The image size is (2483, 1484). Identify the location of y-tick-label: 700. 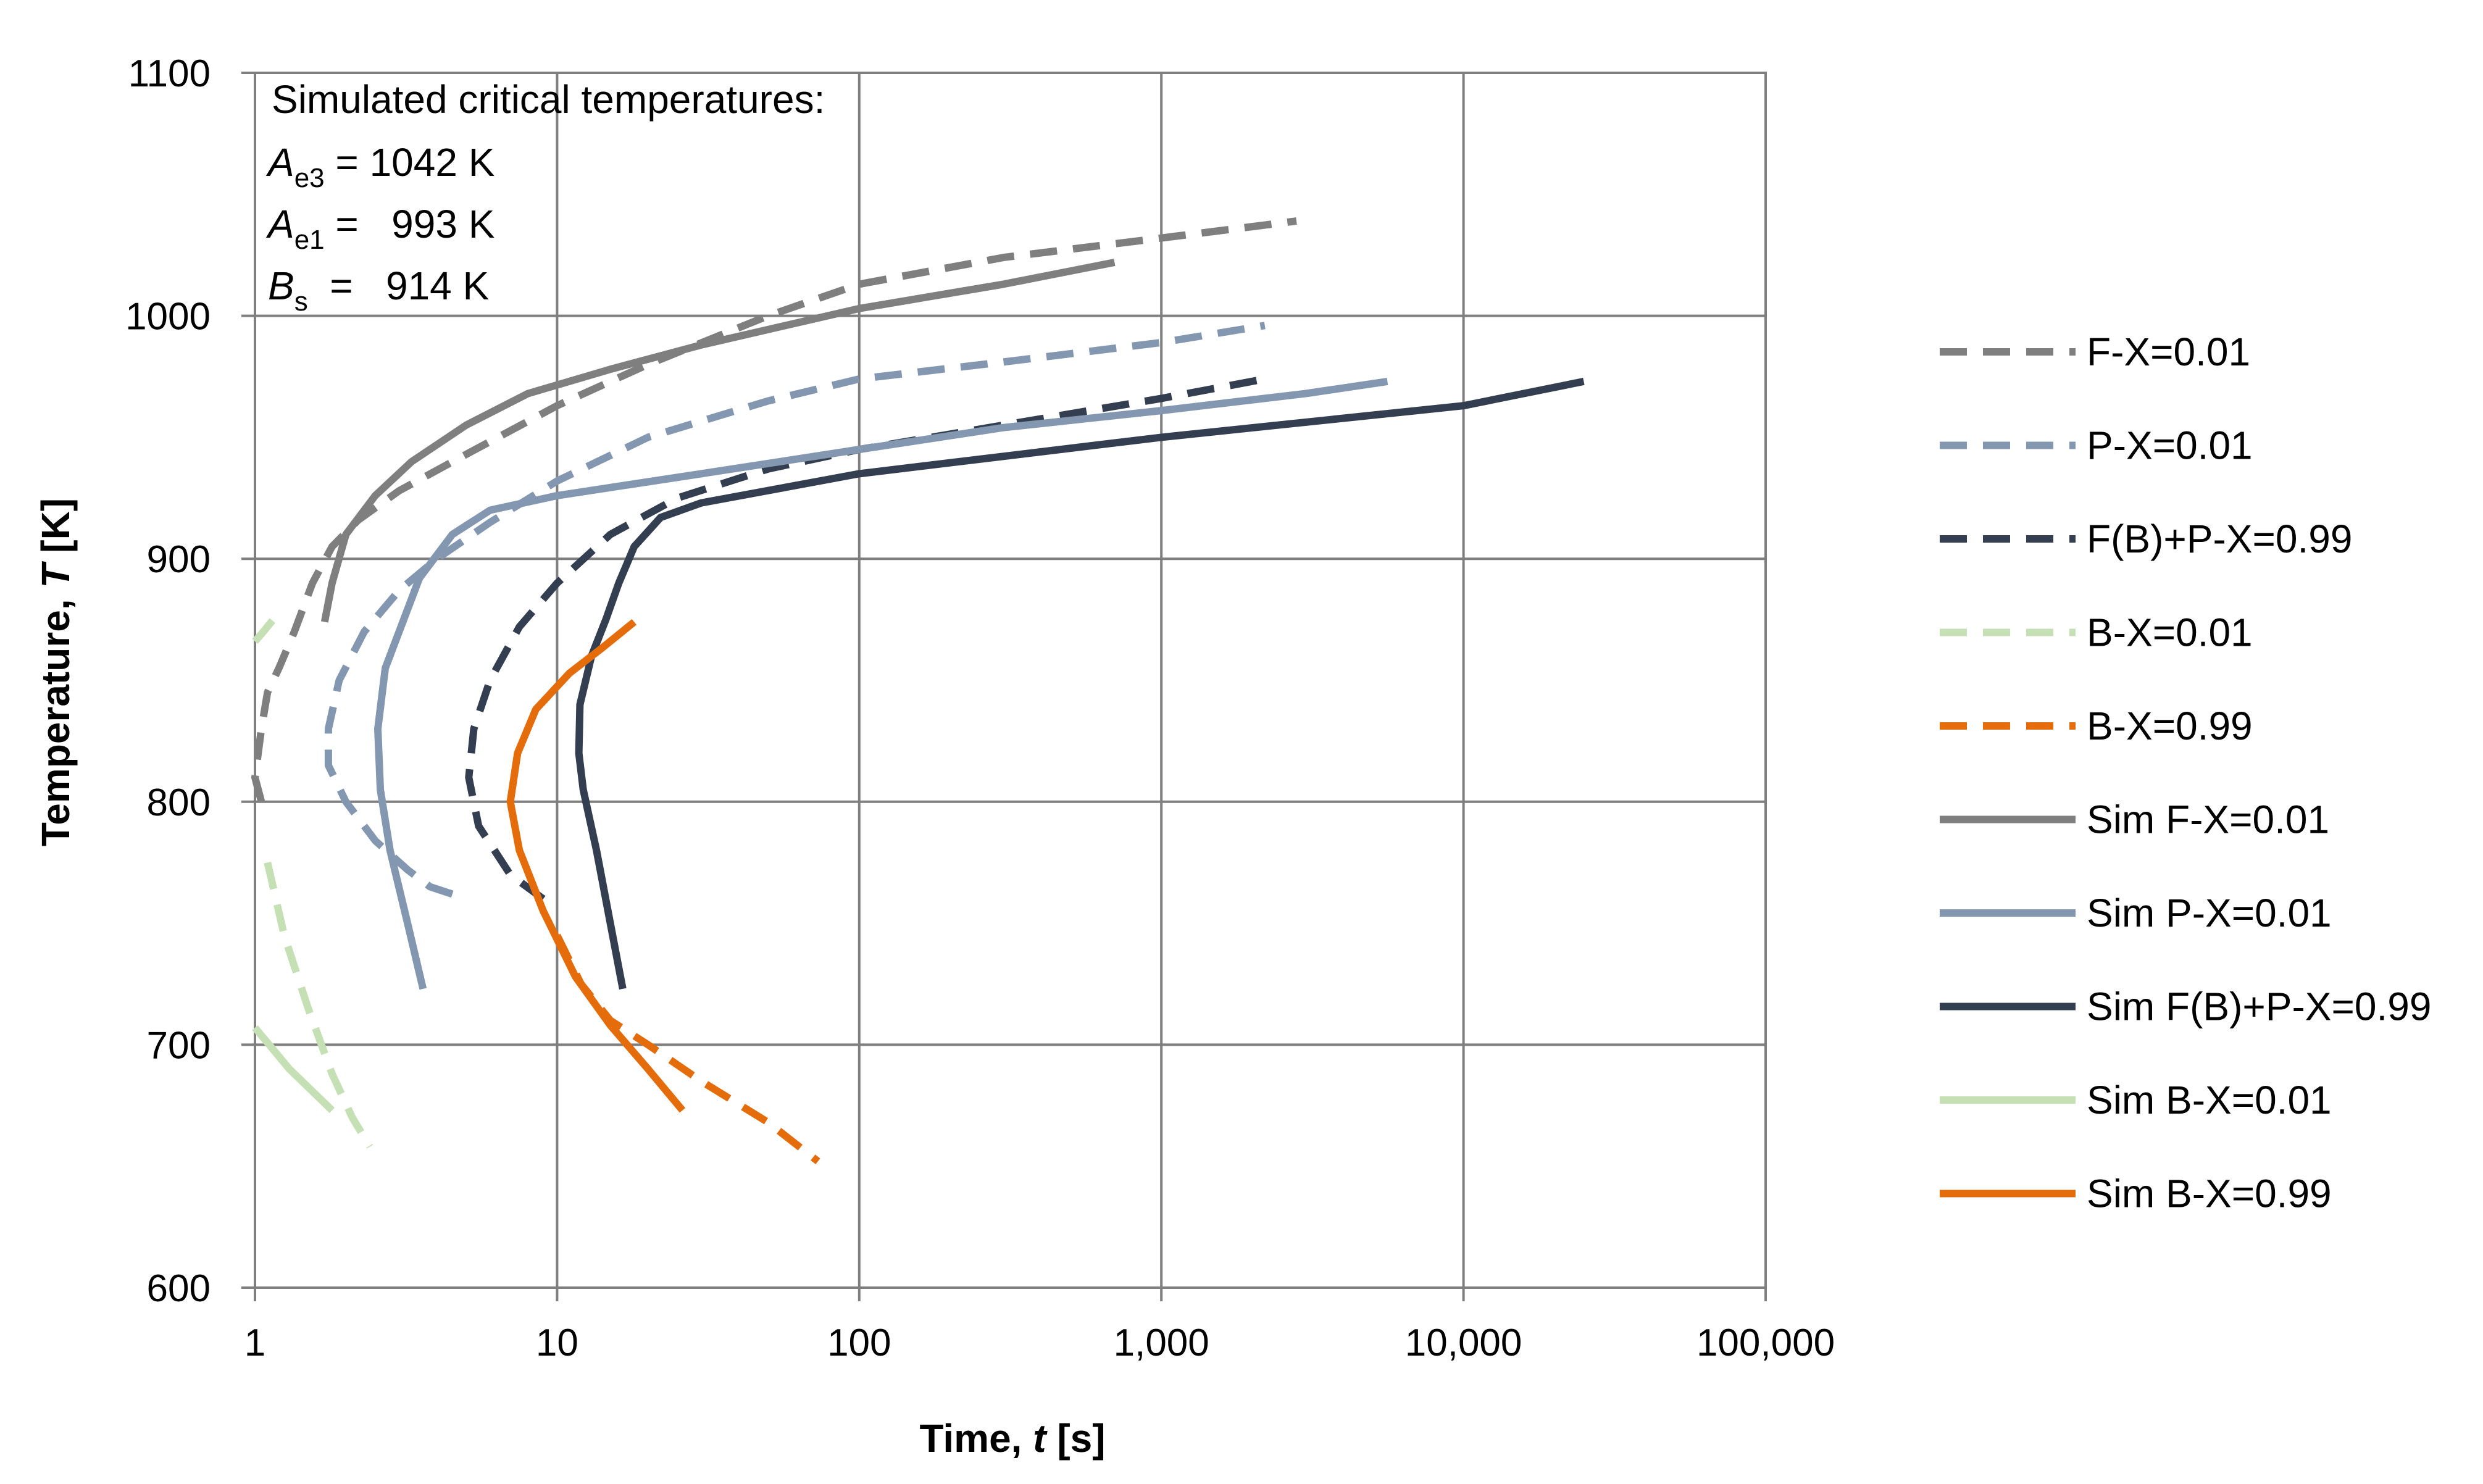
(179, 1045).